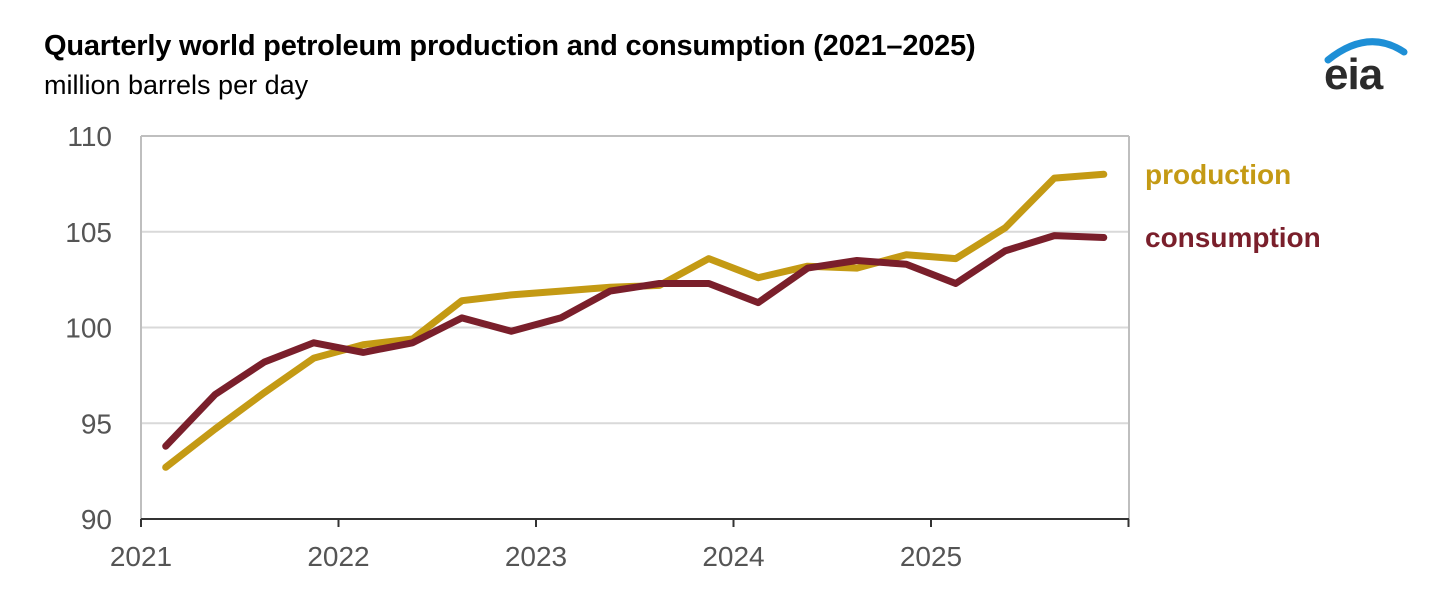 The image size is (1456, 603). What do you see at coordinates (141, 556) in the screenshot?
I see `x-tick-label-2021: 2021` at bounding box center [141, 556].